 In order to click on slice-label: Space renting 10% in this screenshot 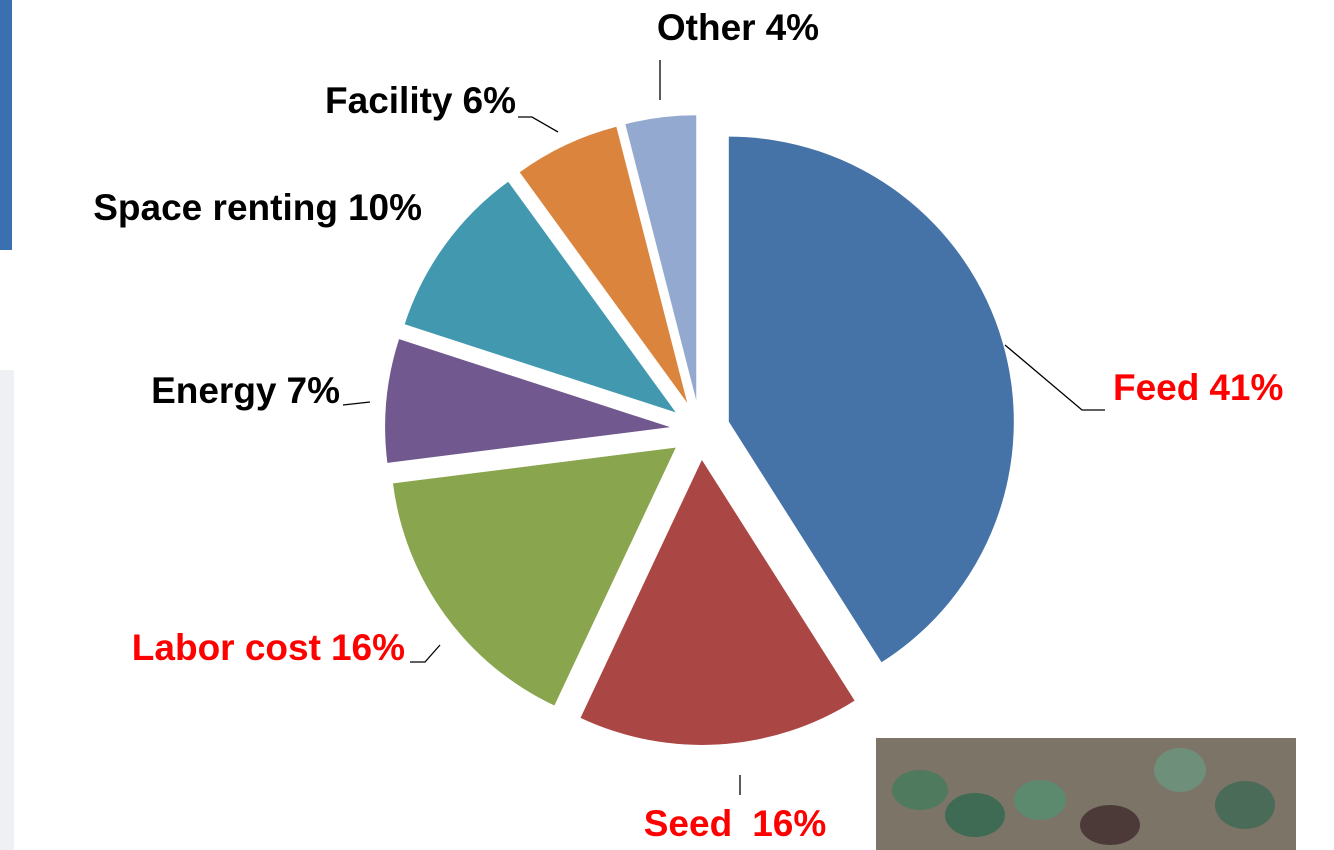, I will do `click(257, 207)`.